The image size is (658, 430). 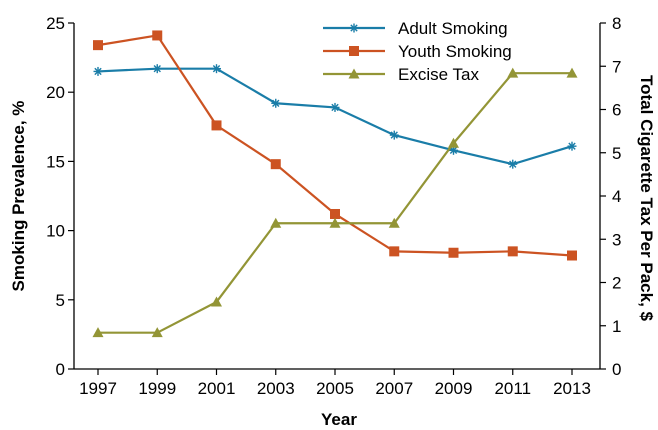 I want to click on legend-item-excise-tax: Excise Tax, so click(x=401, y=74).